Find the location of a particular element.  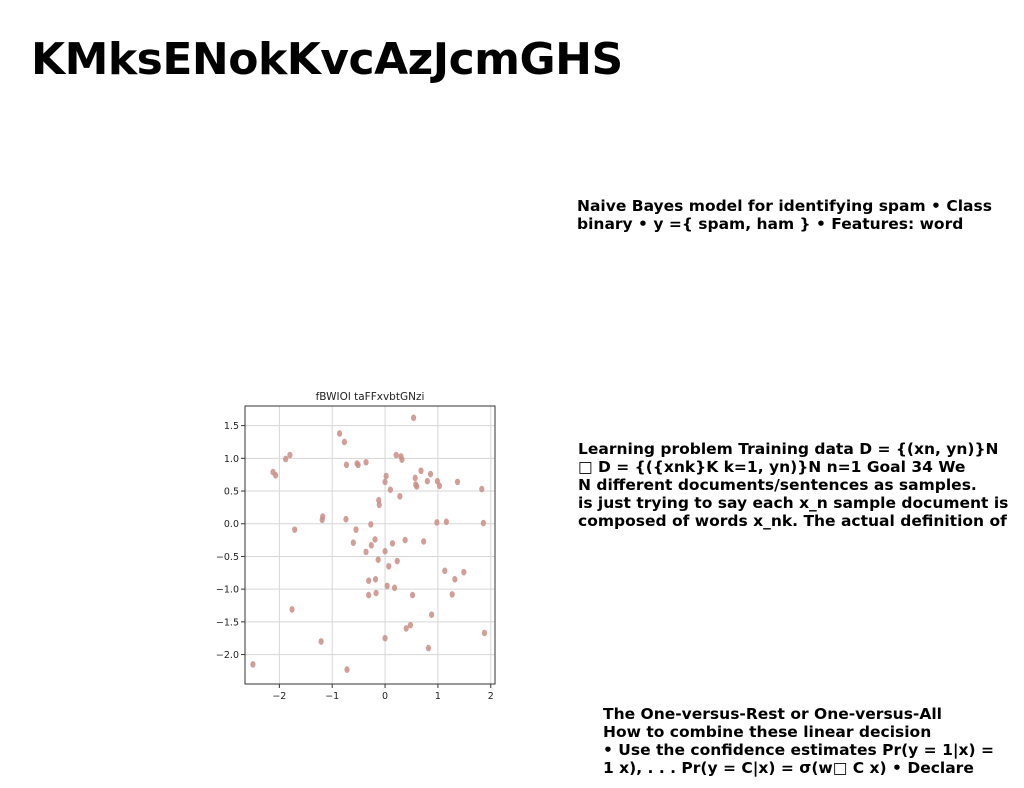

x-tick-label: 0 is located at coordinates (385, 696).